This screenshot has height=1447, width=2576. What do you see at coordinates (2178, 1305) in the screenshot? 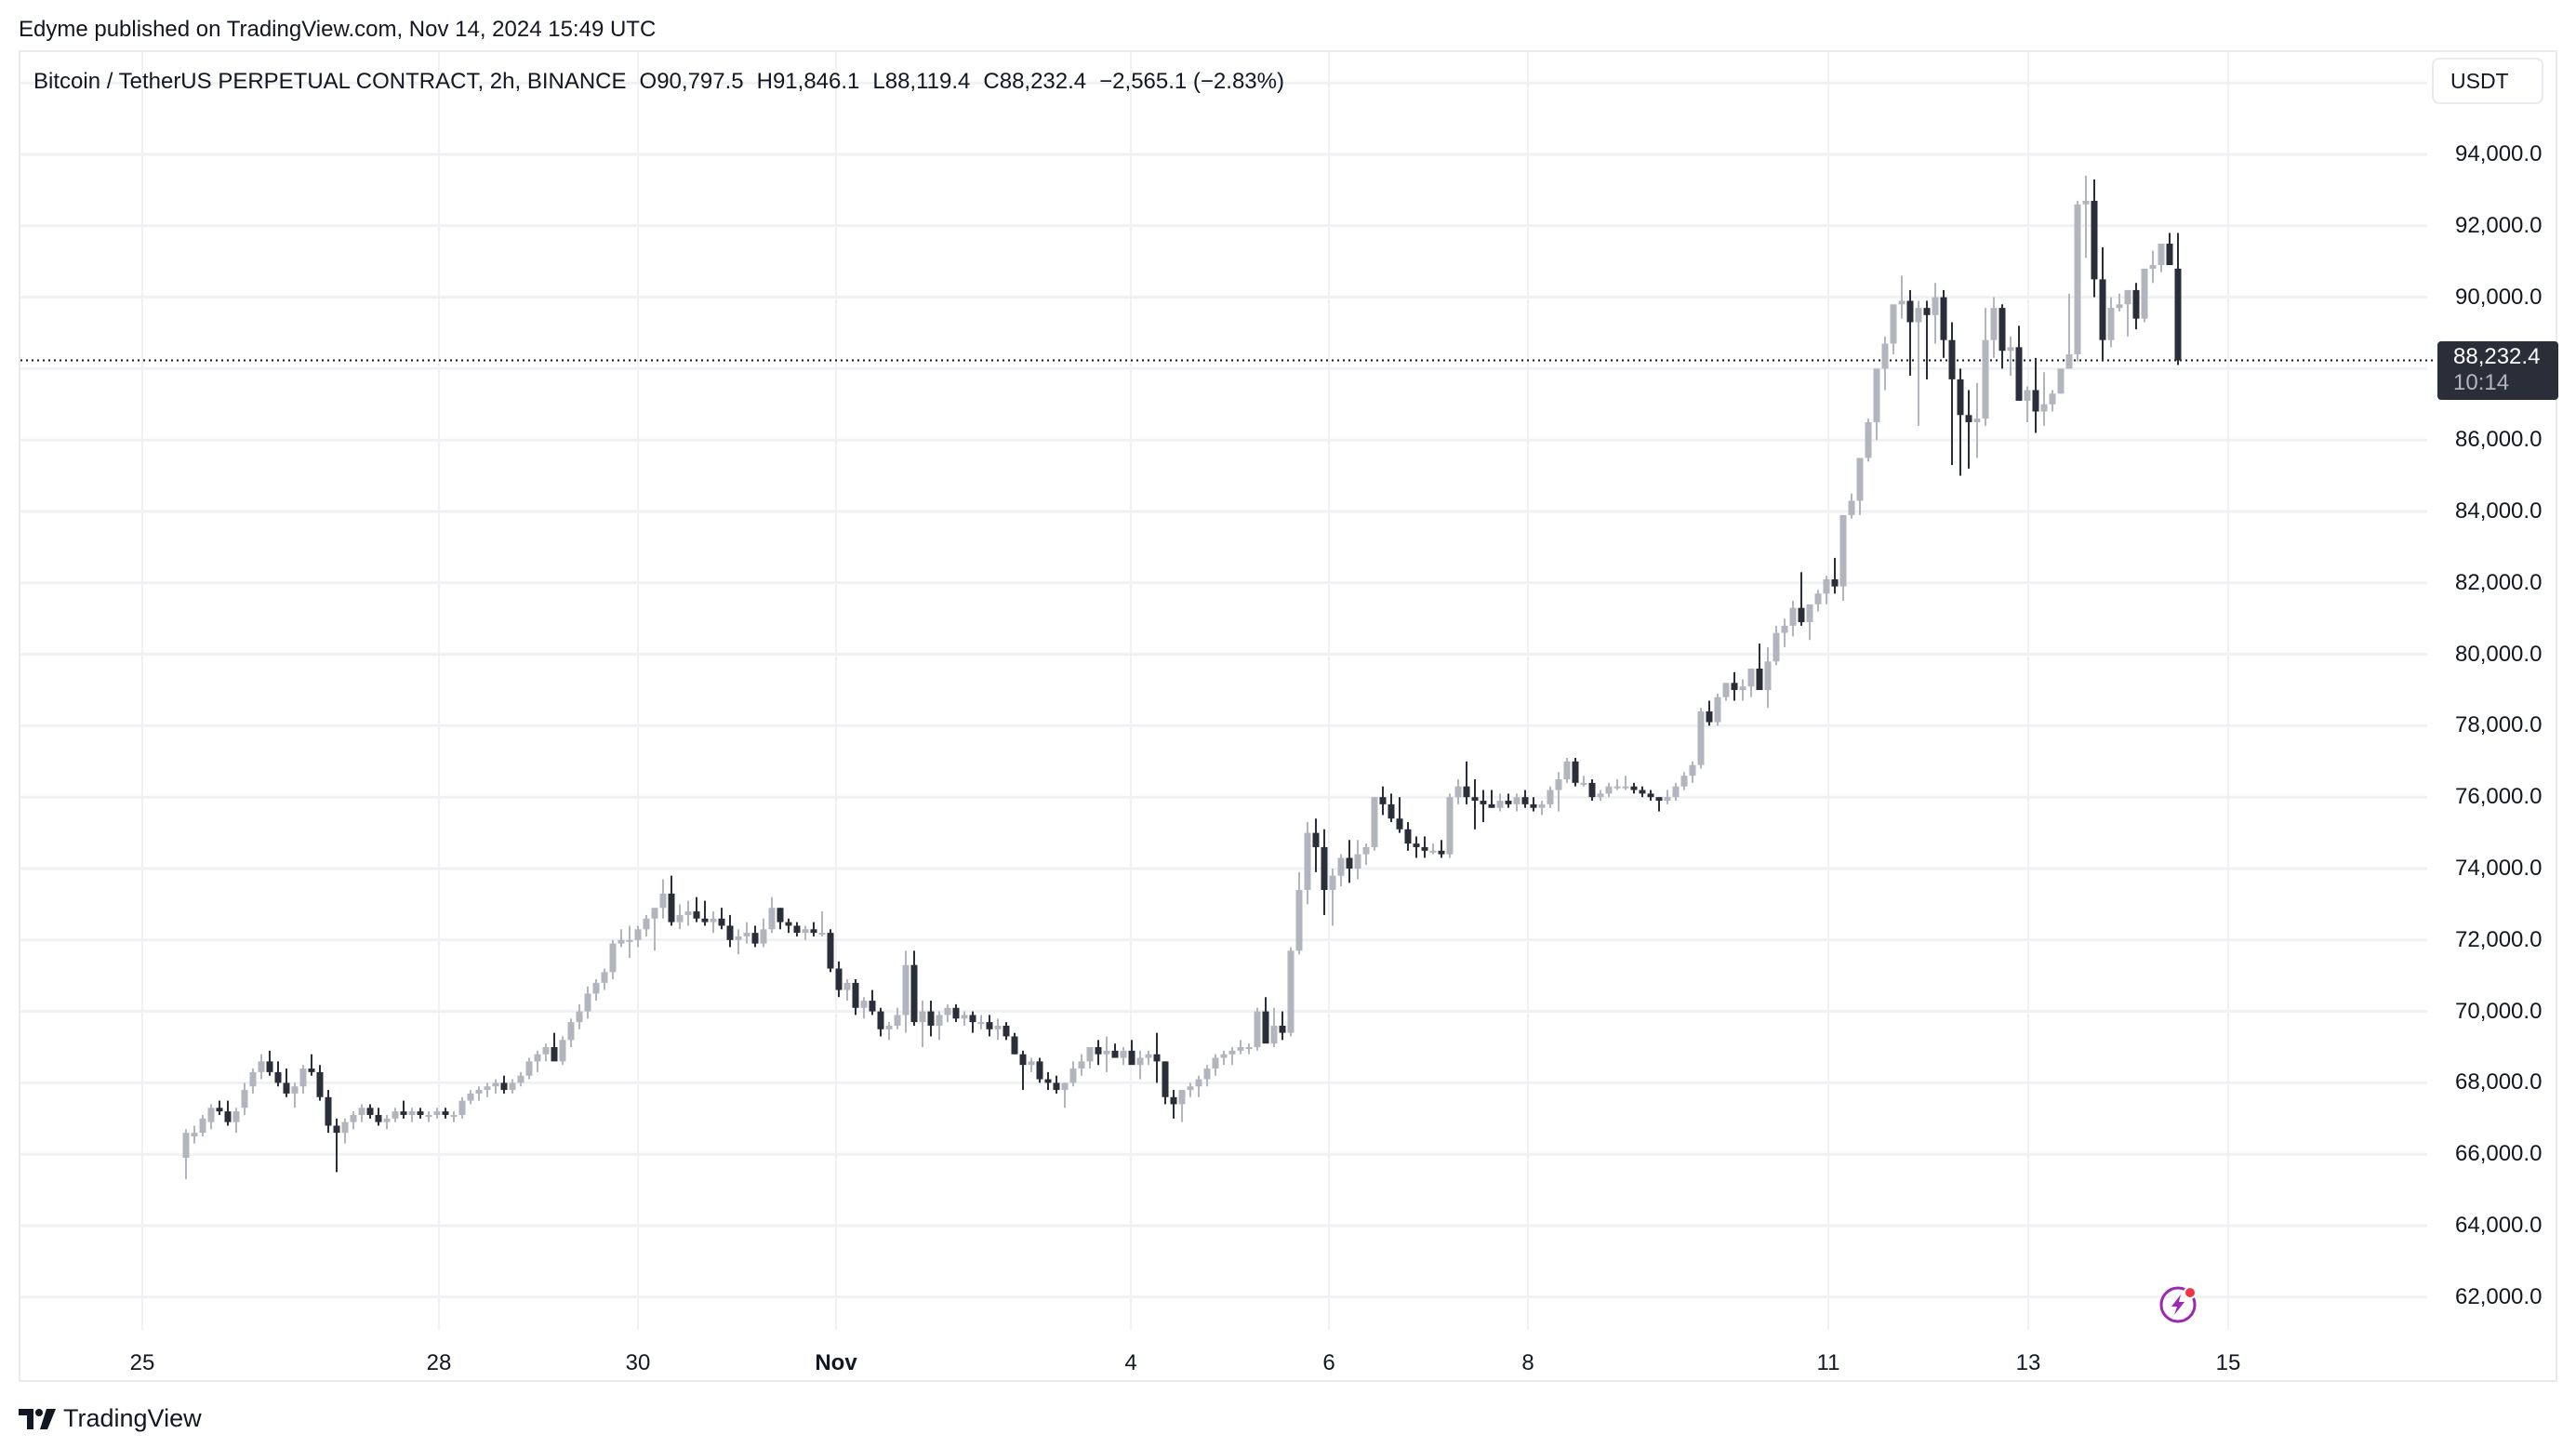
I see `lightning-icon` at bounding box center [2178, 1305].